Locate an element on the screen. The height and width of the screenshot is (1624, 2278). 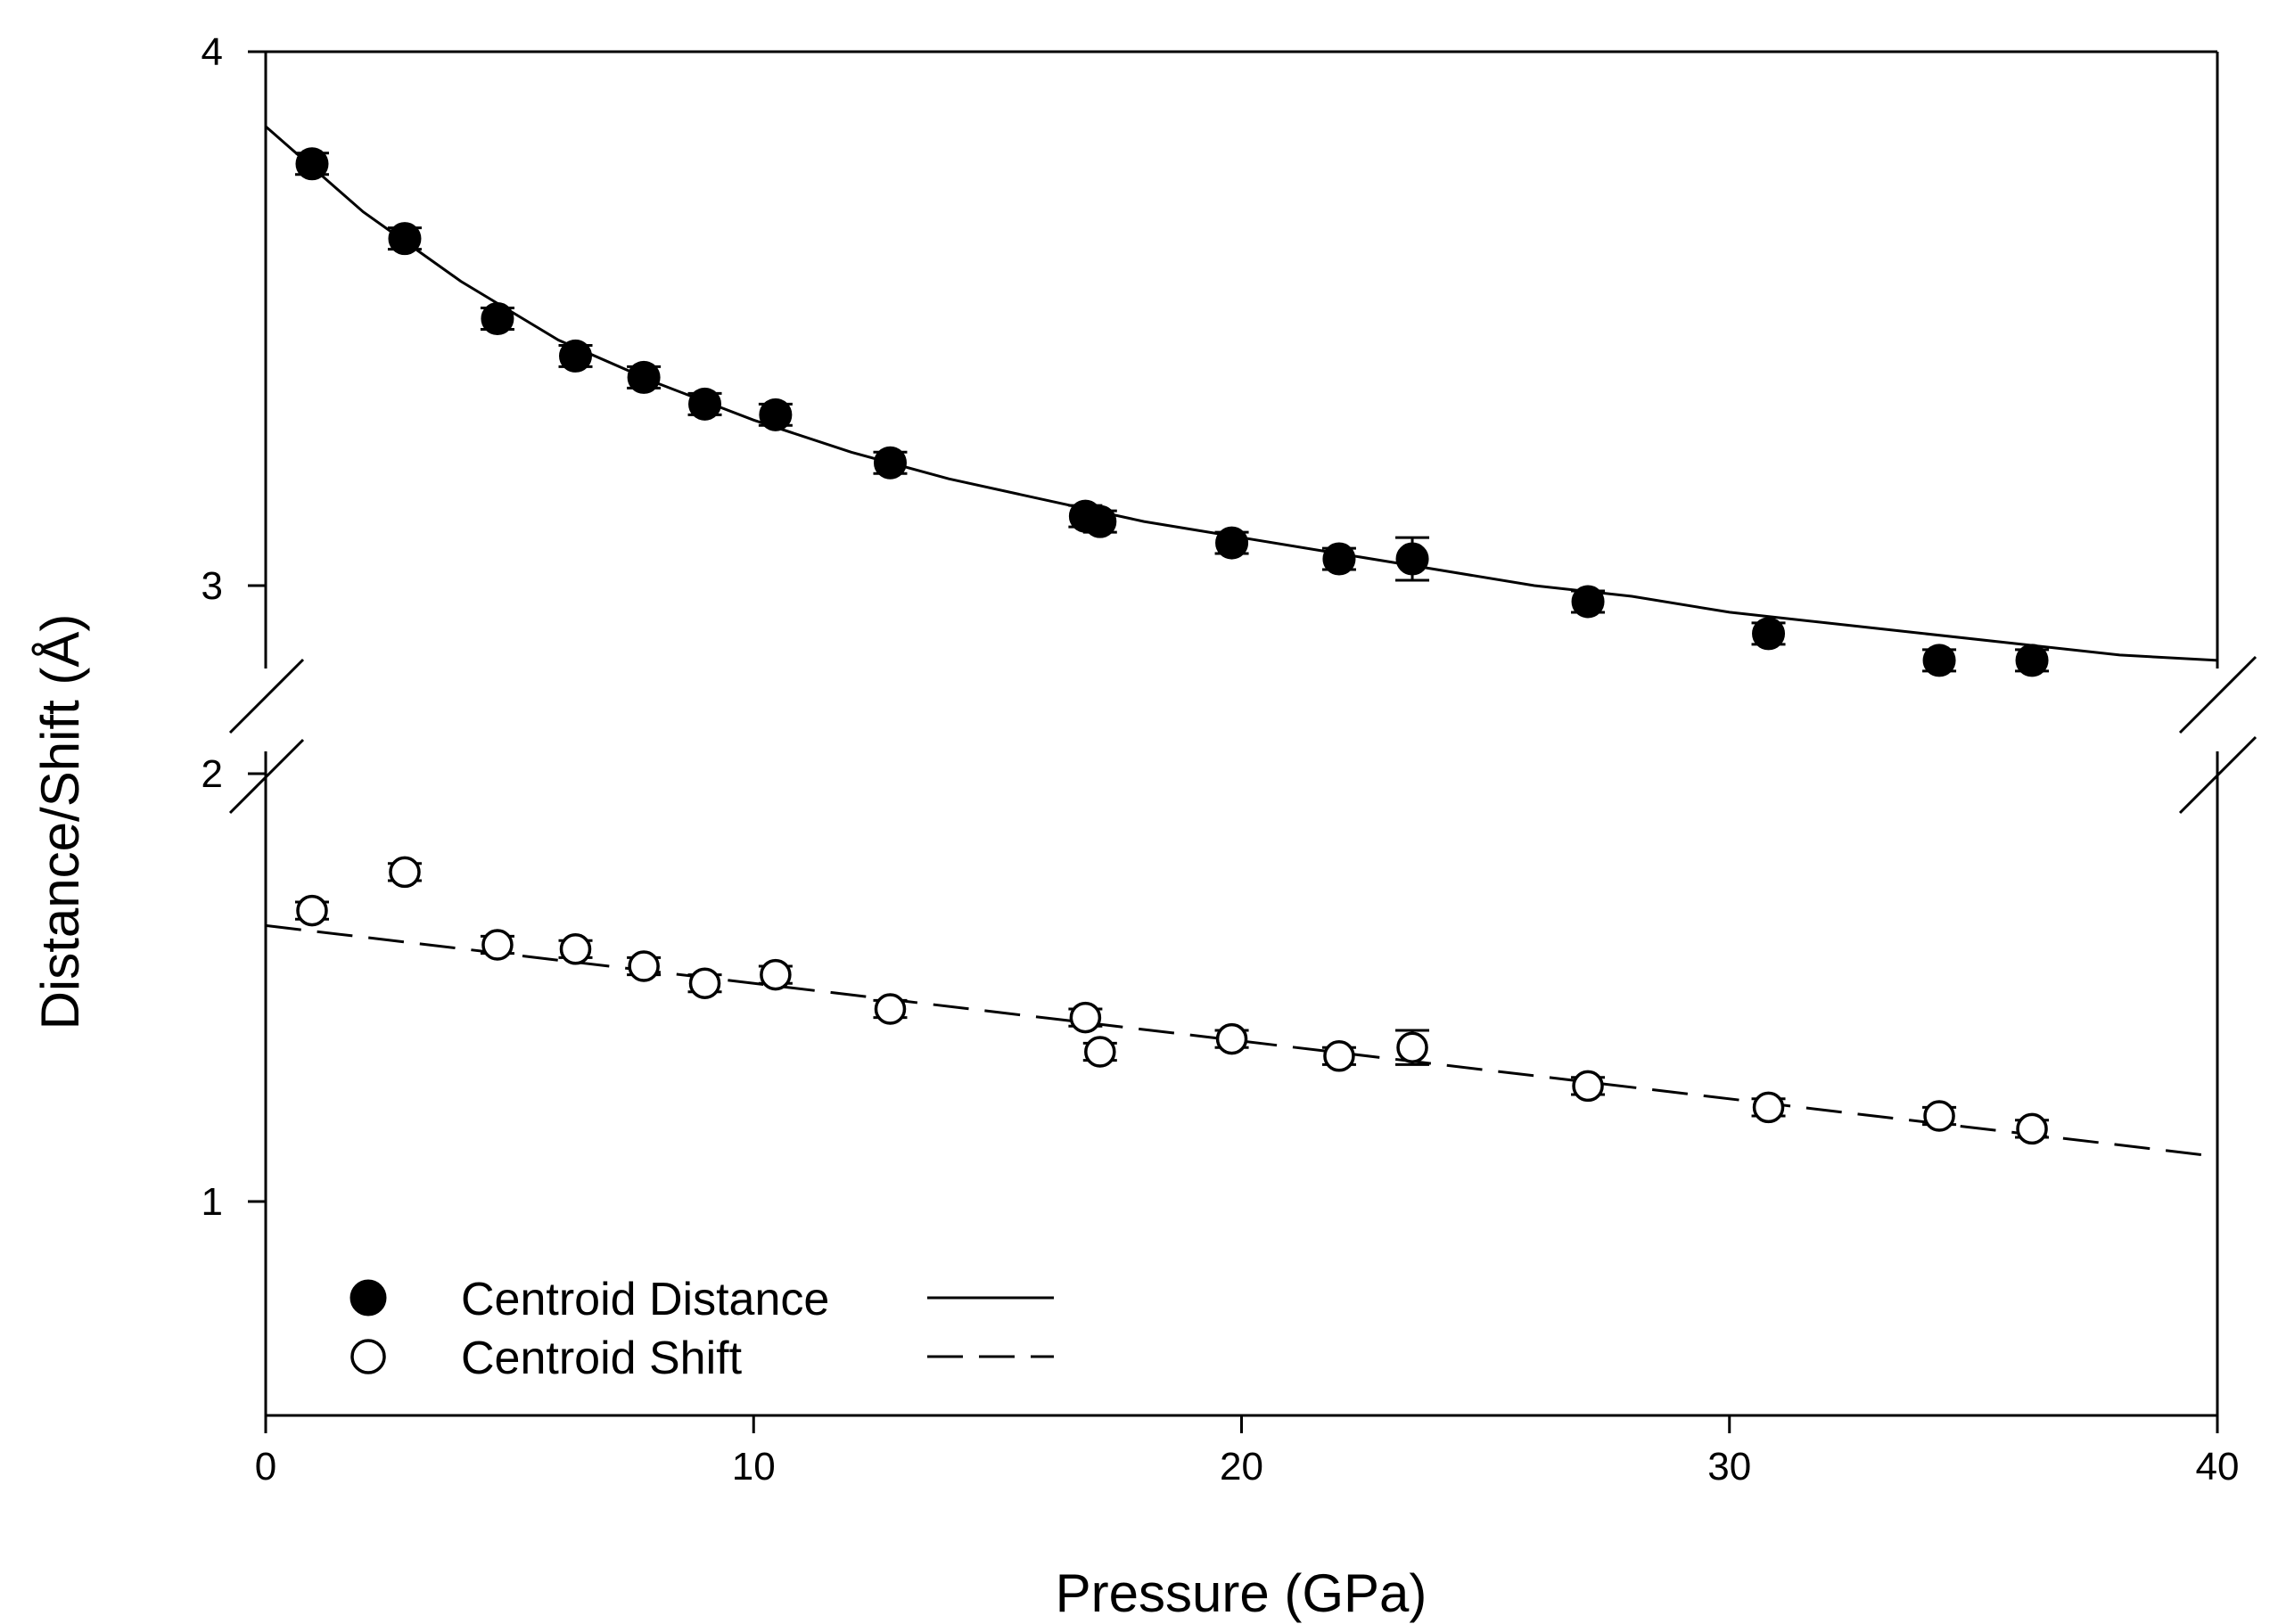
break-mark-right-top is located at coordinates (2217, 694).